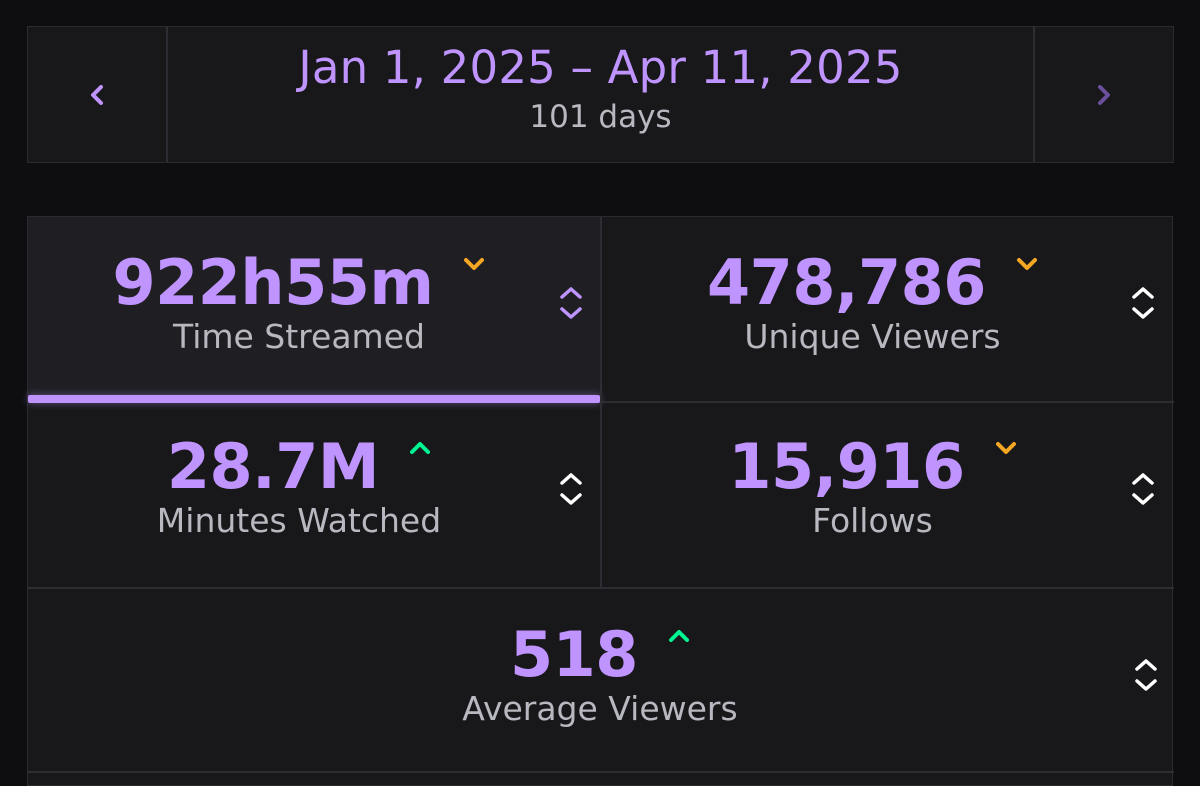 Image resolution: width=1200 pixels, height=786 pixels. I want to click on stat-value: 922h55m, so click(273, 282).